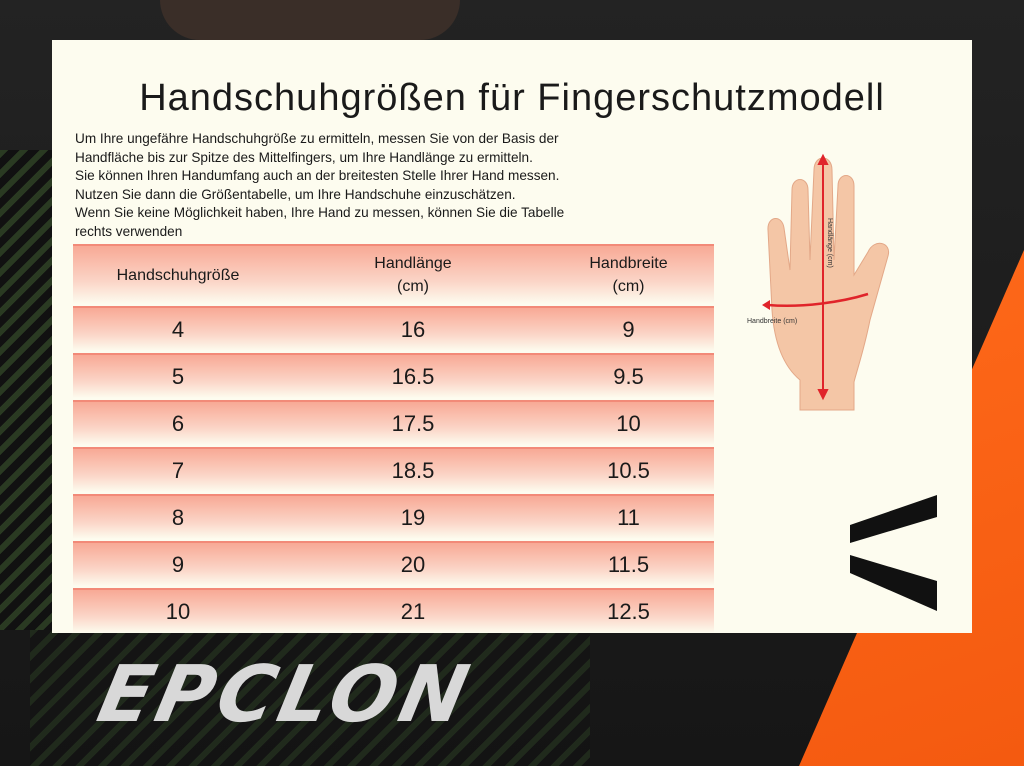 This screenshot has width=1024, height=766. I want to click on cell-width: 11, so click(628, 517).